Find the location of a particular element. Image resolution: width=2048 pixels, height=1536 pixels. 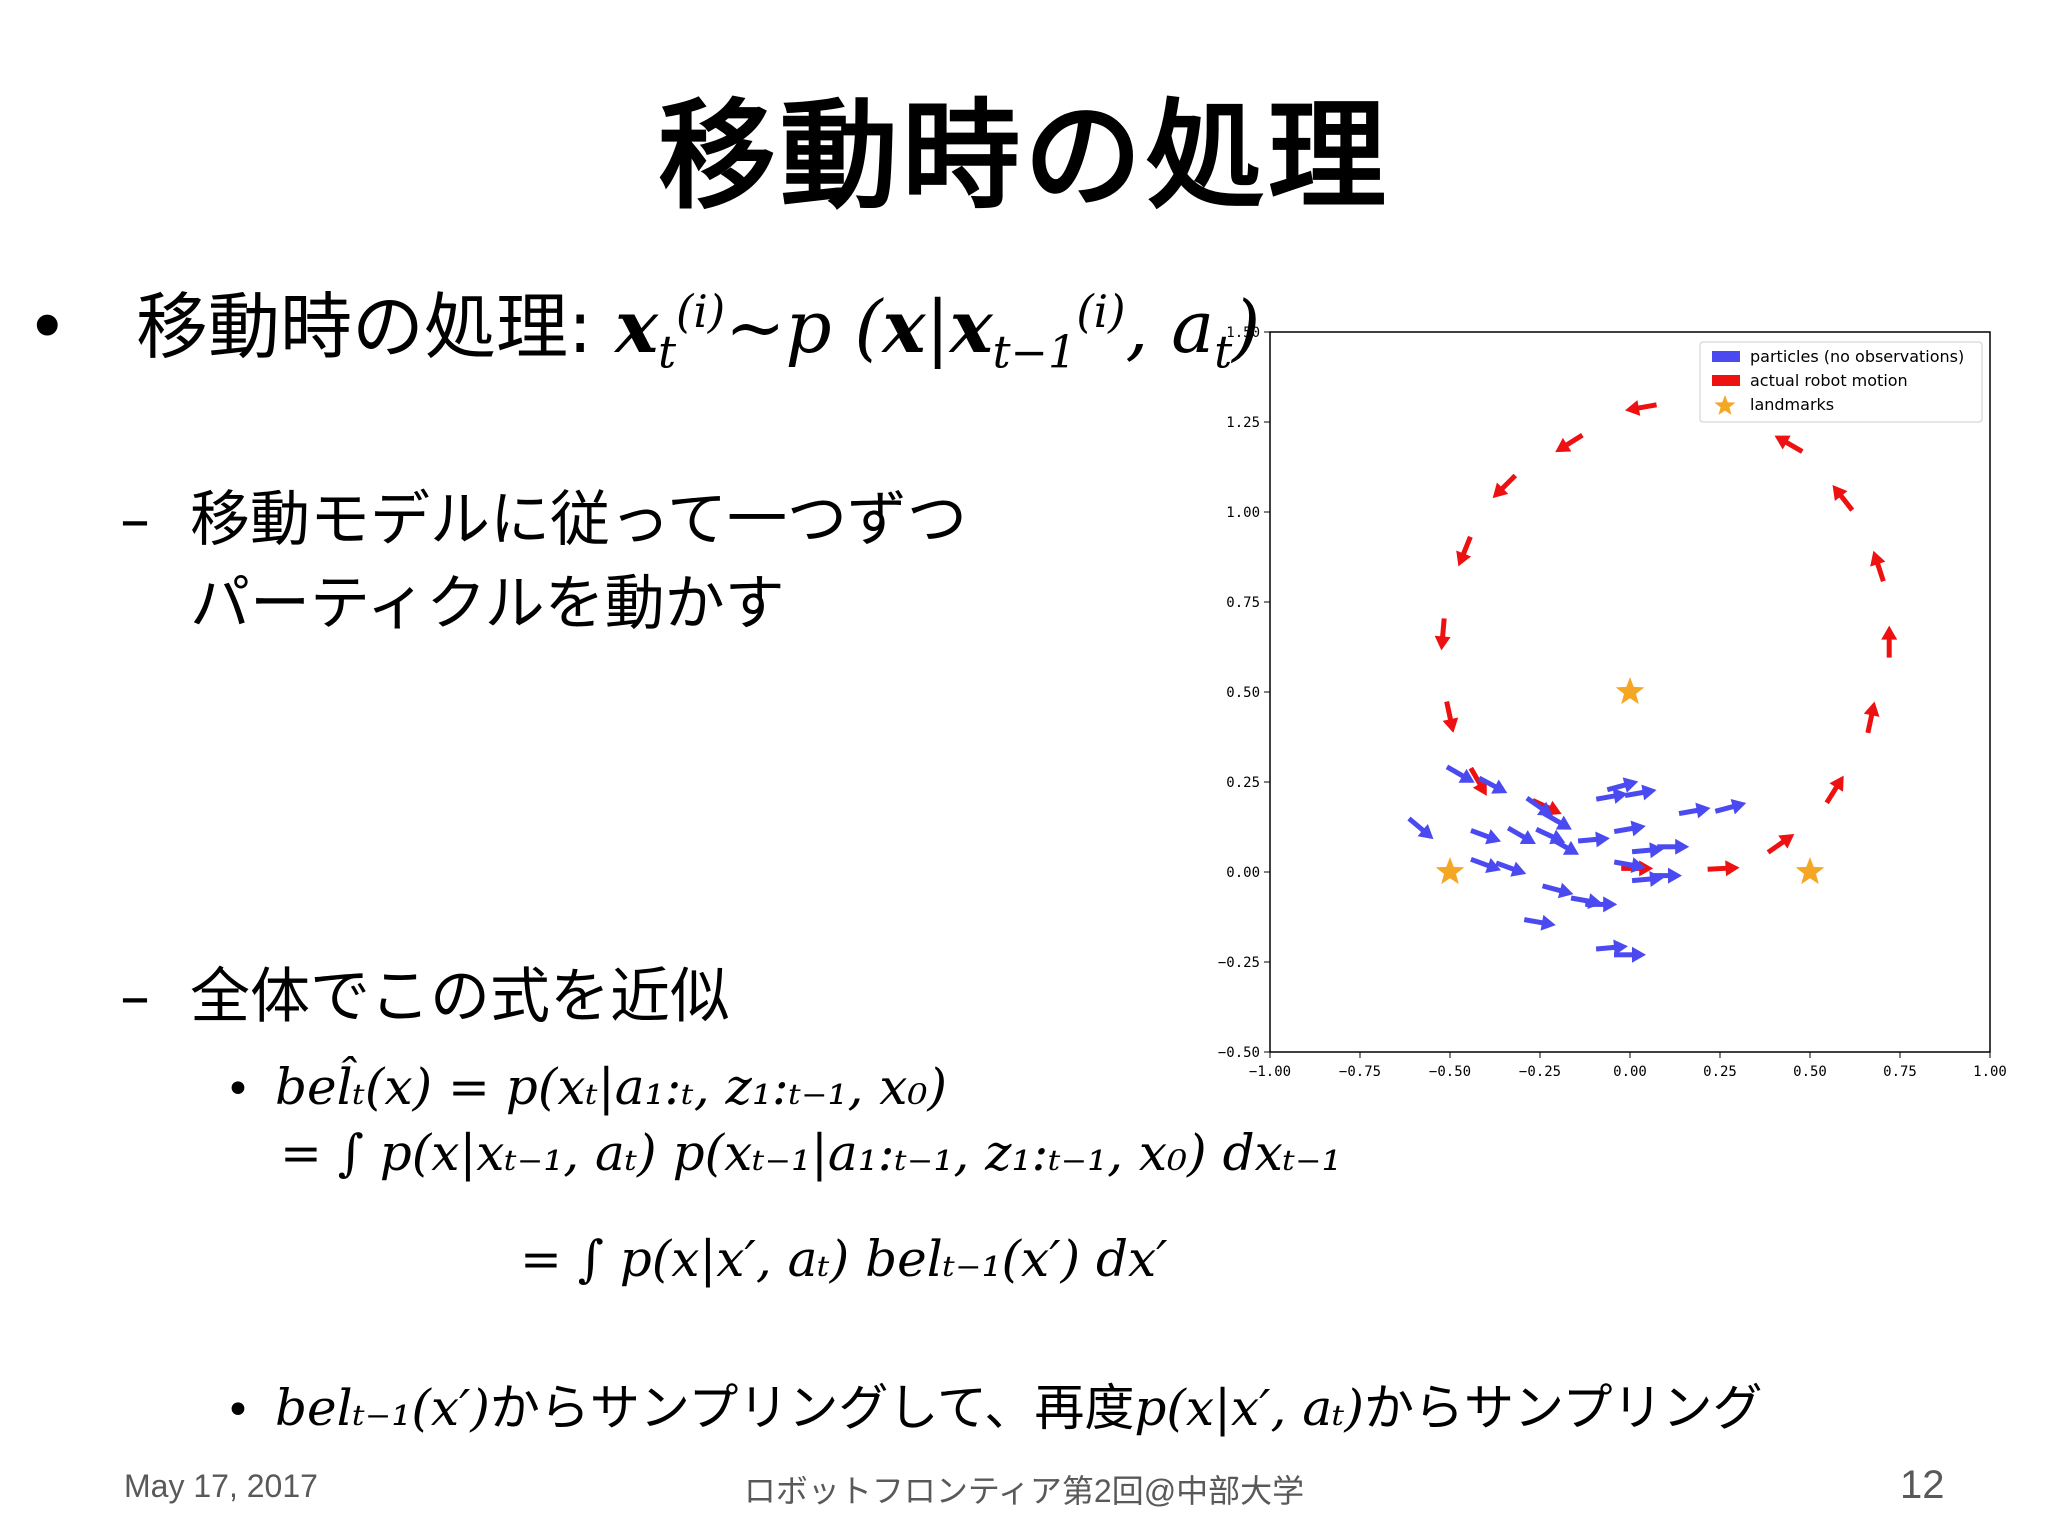

math-motion-model: p(x|x′, aₜ) is located at coordinates (1249, 1408).